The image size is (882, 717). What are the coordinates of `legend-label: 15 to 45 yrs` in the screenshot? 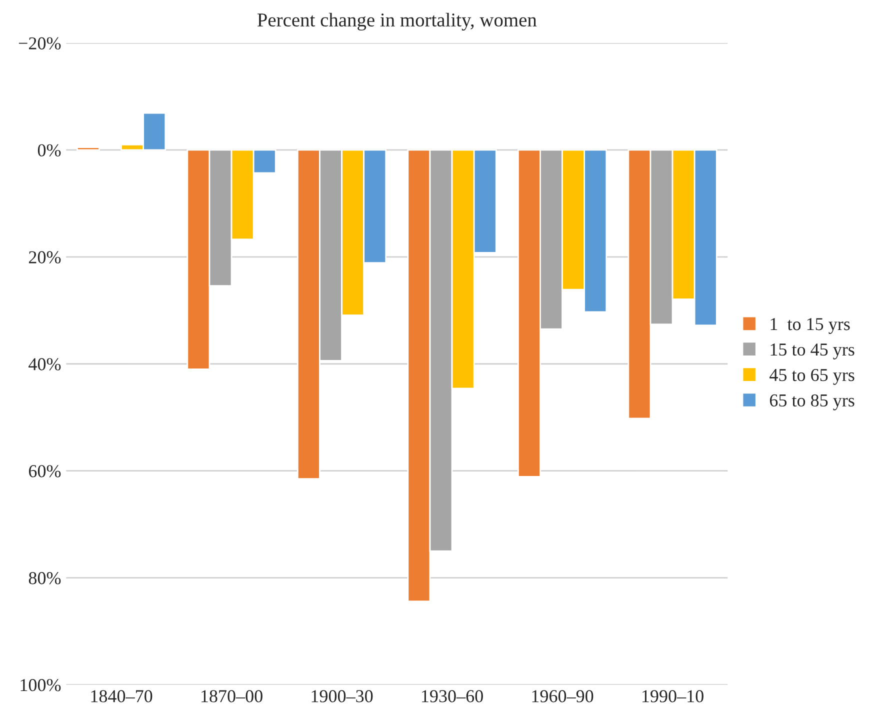 It's located at (812, 352).